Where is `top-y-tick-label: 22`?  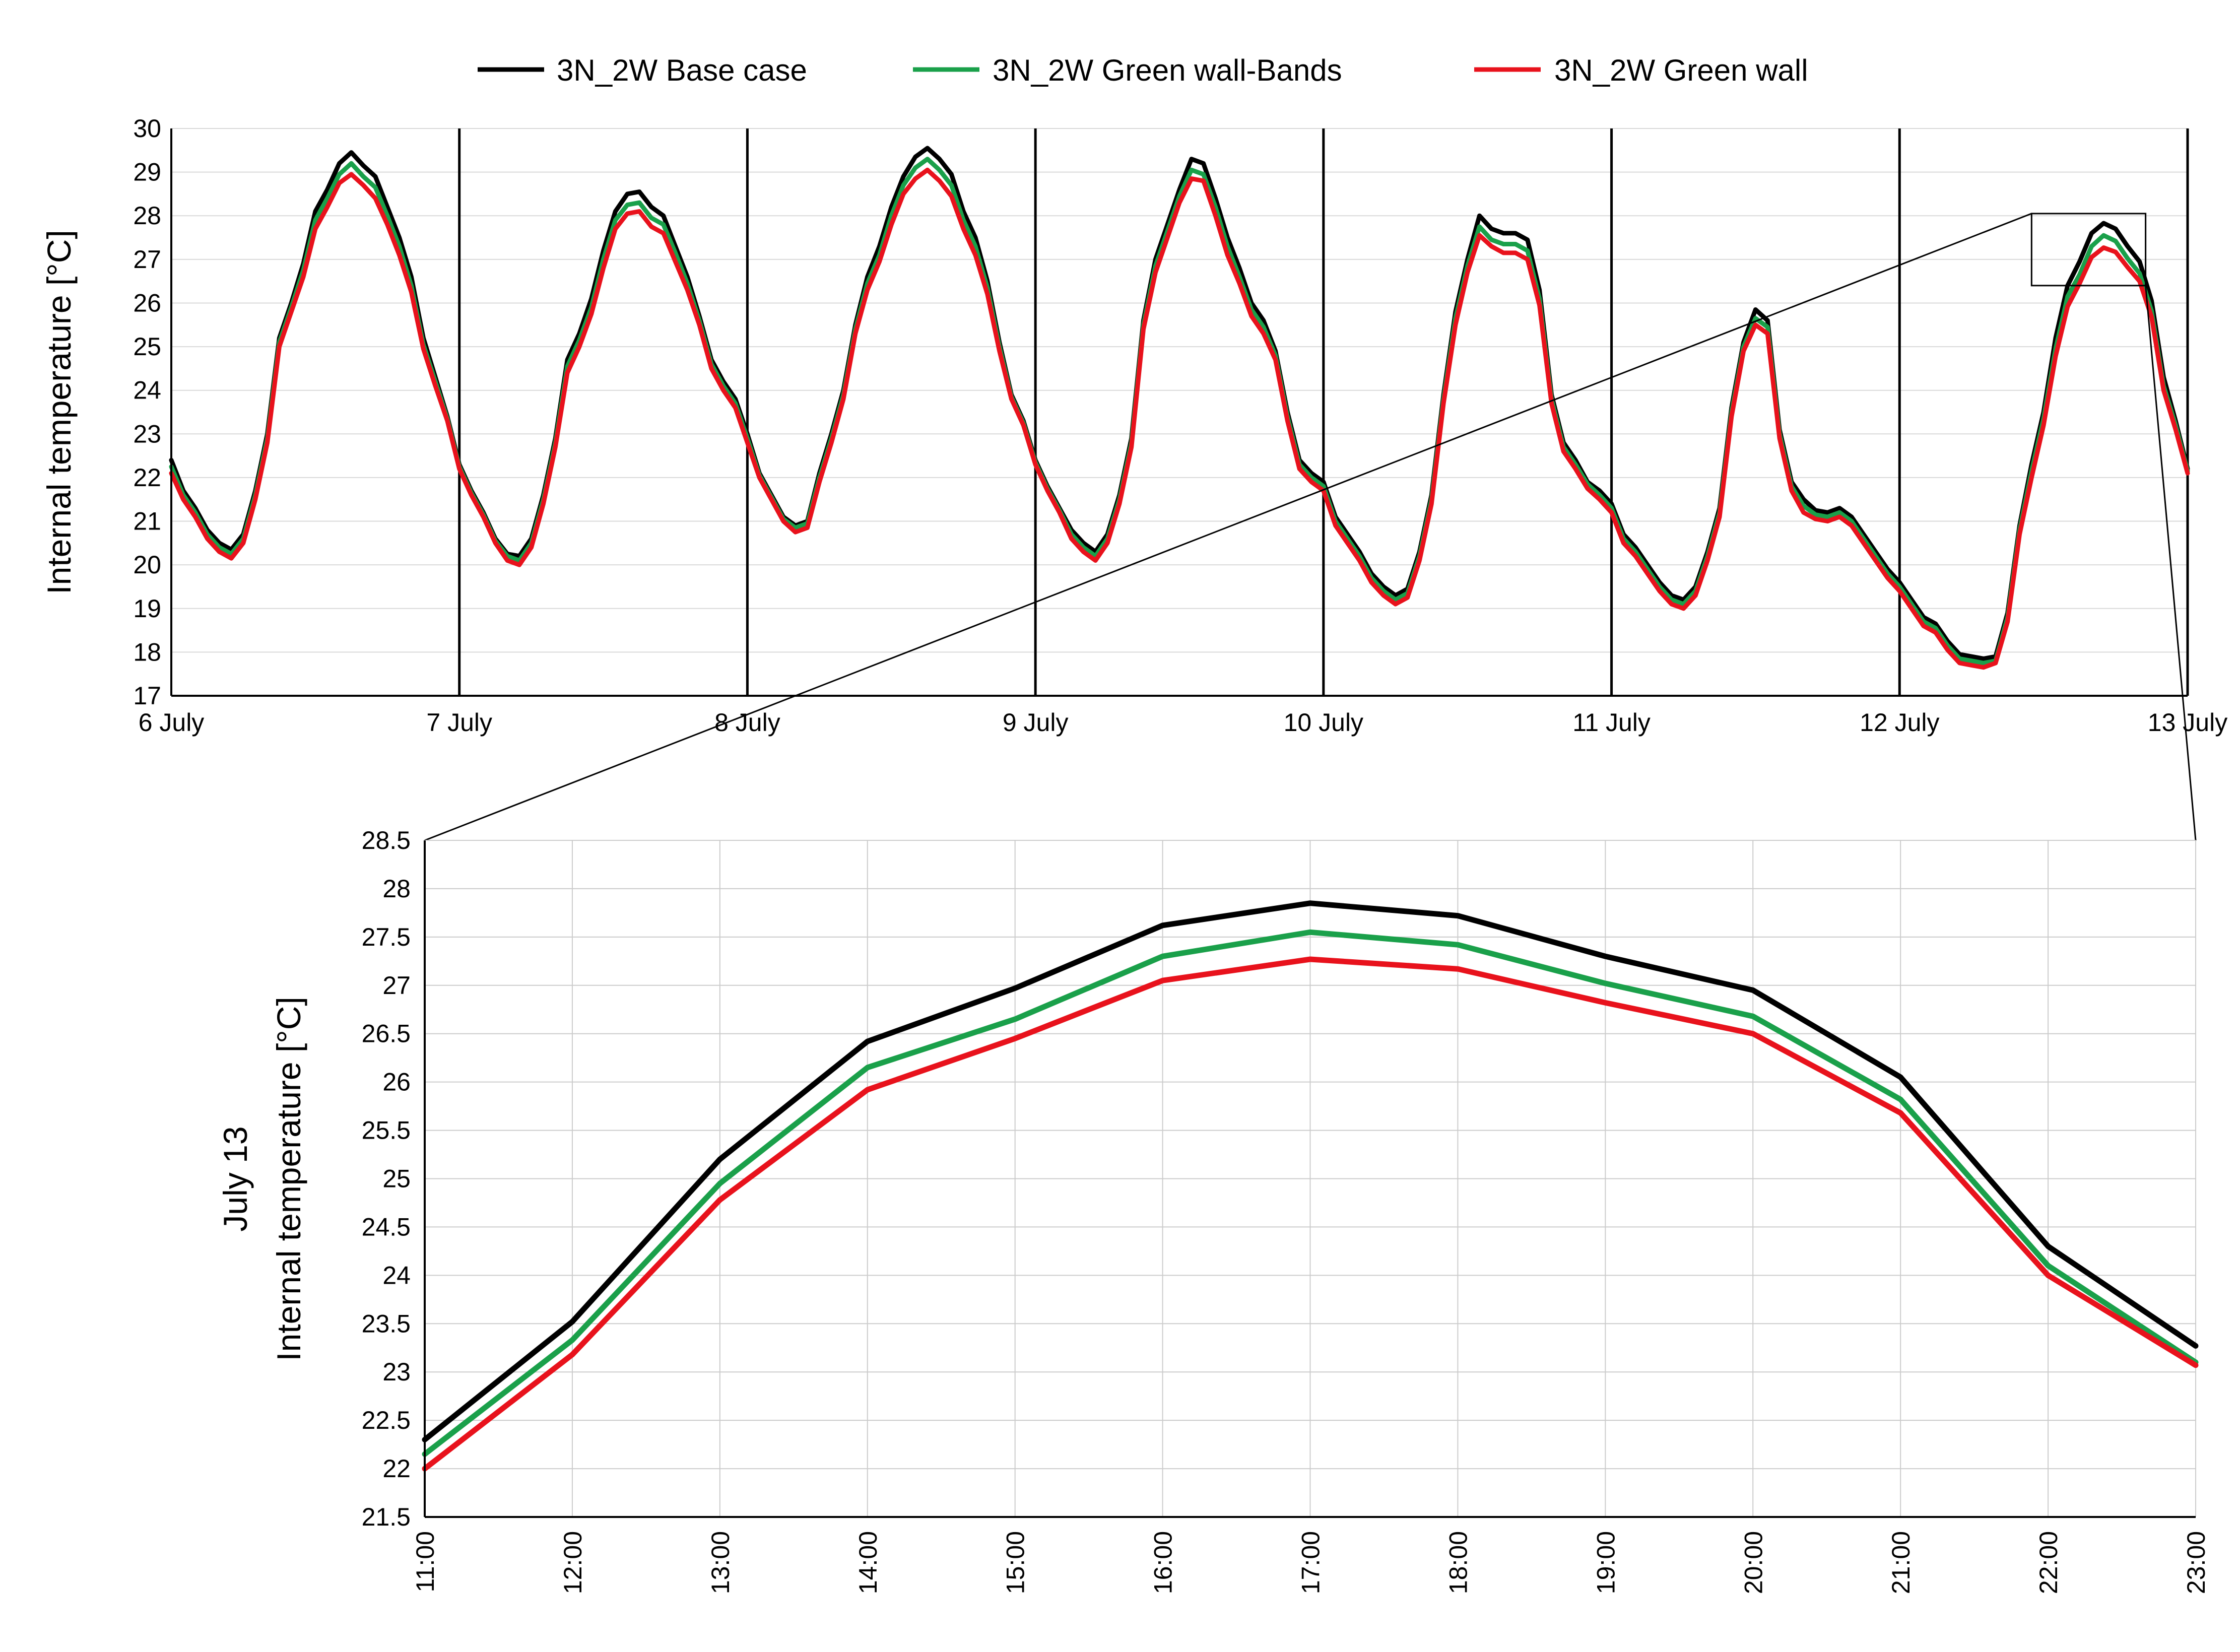
top-y-tick-label: 22 is located at coordinates (147, 478).